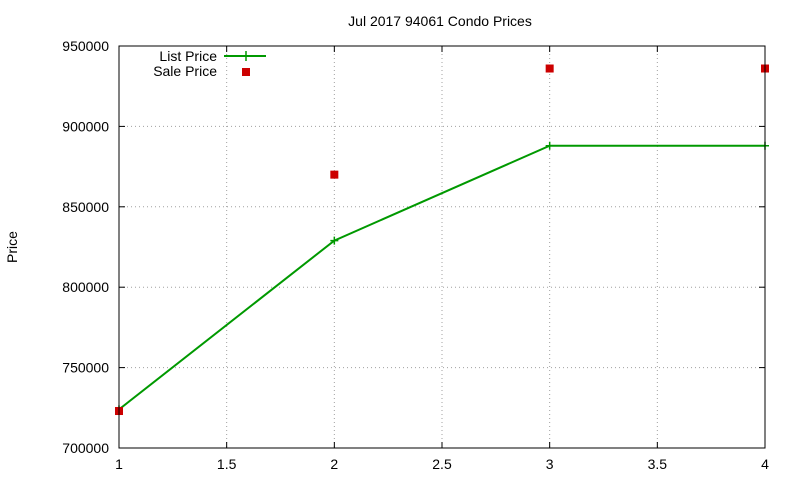 This screenshot has height=480, width=800. Describe the element at coordinates (550, 464) in the screenshot. I see `x-tick-label: 3` at that location.